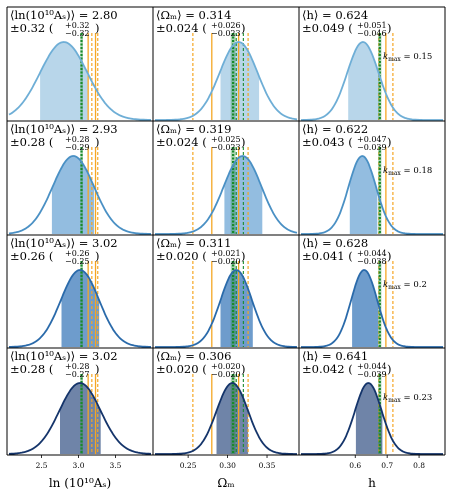  I want to click on panel-lnAs-row2: ⟨ln(10¹⁰Aₛ)⟩ = 2.93±0.28 ( +0.28−0.29), so click(79, 178).